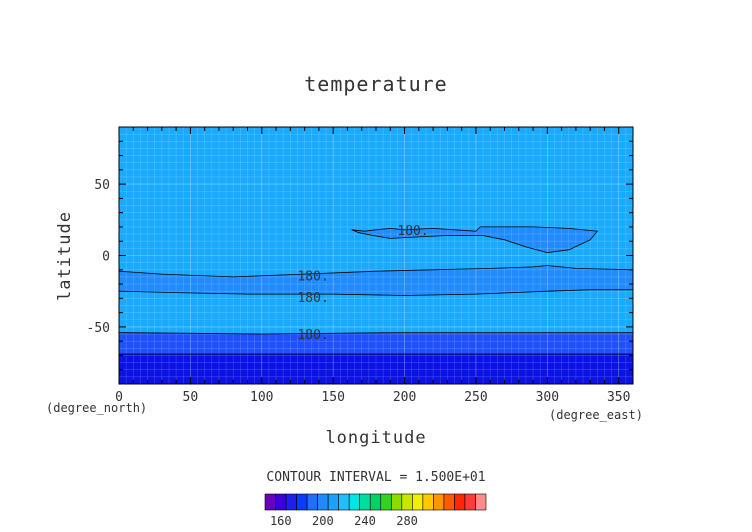 This screenshot has width=752, height=532. I want to click on colorbar-tick-label: 240, so click(365, 521).